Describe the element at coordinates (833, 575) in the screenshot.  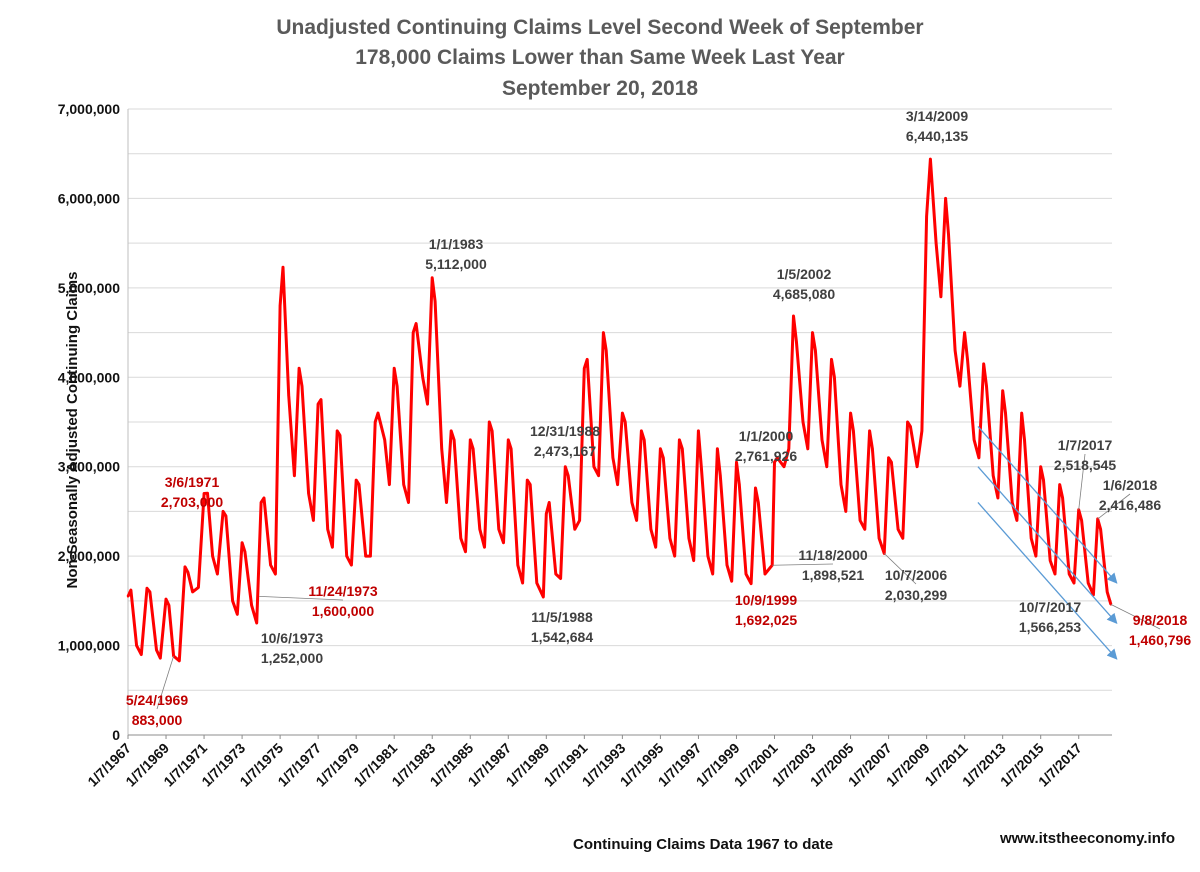
I see `annotation-value: 1,898,521` at that location.